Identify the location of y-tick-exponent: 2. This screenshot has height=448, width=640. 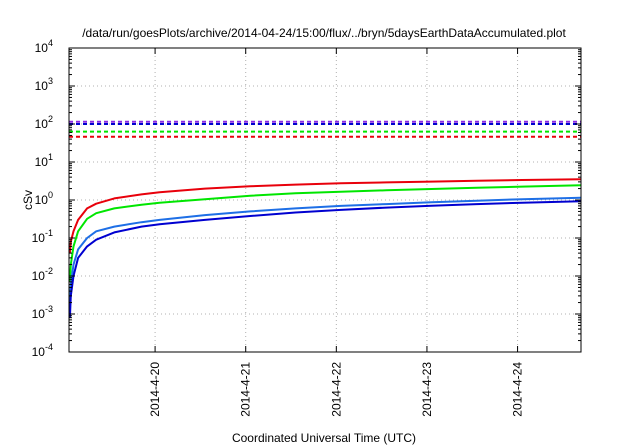
(50, 119).